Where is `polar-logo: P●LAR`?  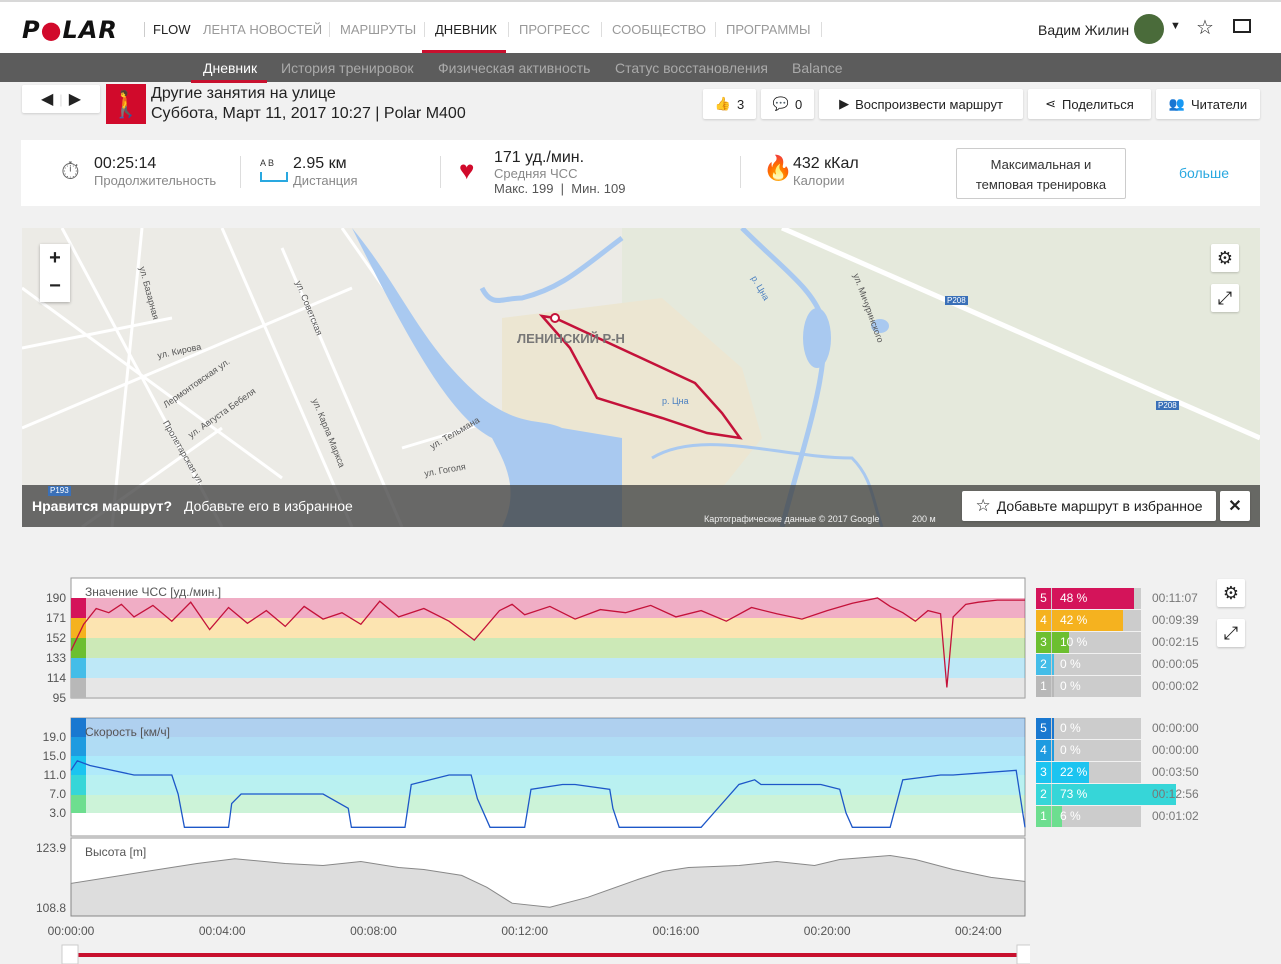
polar-logo: P●LAR is located at coordinates (70, 30).